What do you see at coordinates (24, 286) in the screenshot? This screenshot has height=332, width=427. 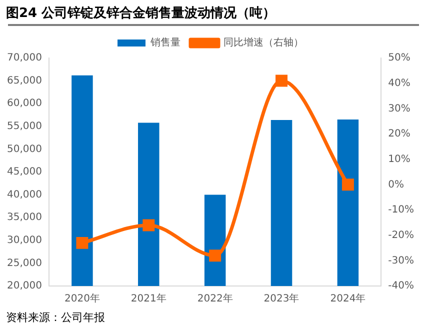 I see `y-tick-label: 20,000` at bounding box center [24, 286].